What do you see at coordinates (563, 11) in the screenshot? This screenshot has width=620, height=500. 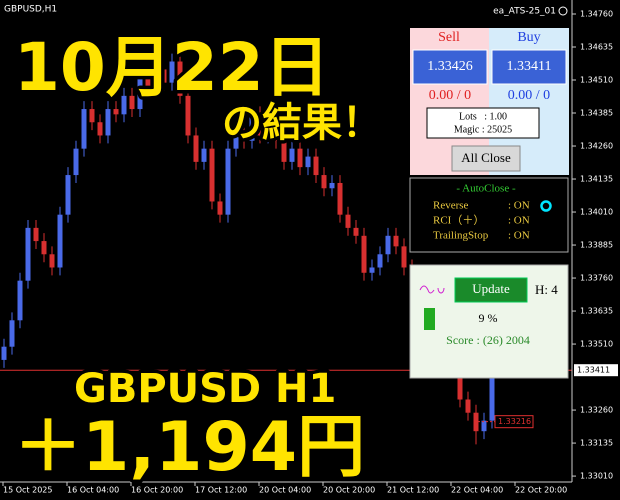 I see `ea-icon` at bounding box center [563, 11].